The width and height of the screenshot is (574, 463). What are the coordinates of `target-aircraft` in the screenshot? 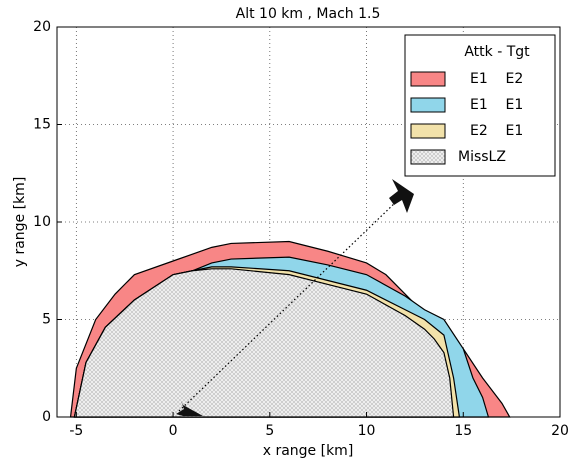 It's located at (401, 196).